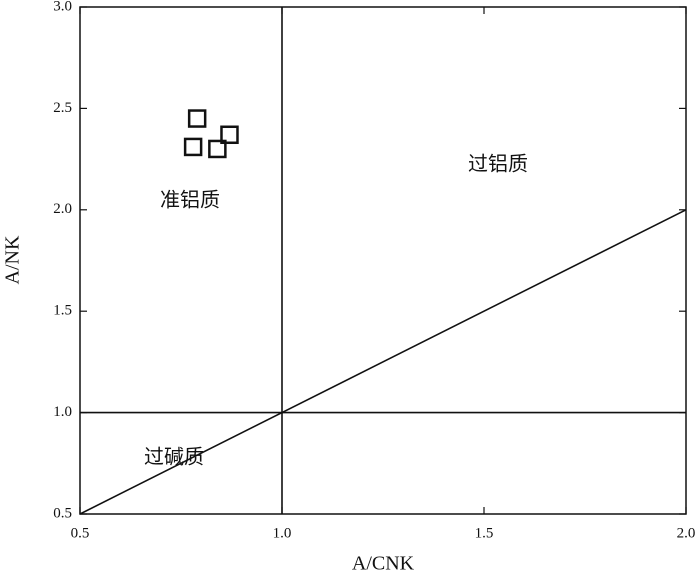 The width and height of the screenshot is (700, 576). What do you see at coordinates (190, 200) in the screenshot?
I see `region-label: 准铝质` at bounding box center [190, 200].